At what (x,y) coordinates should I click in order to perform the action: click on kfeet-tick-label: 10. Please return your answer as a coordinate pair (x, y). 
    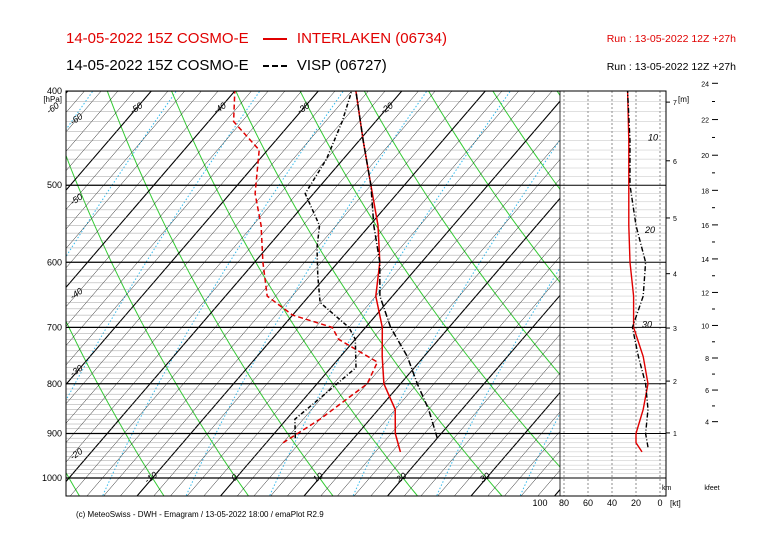
    Looking at the image, I should click on (705, 326).